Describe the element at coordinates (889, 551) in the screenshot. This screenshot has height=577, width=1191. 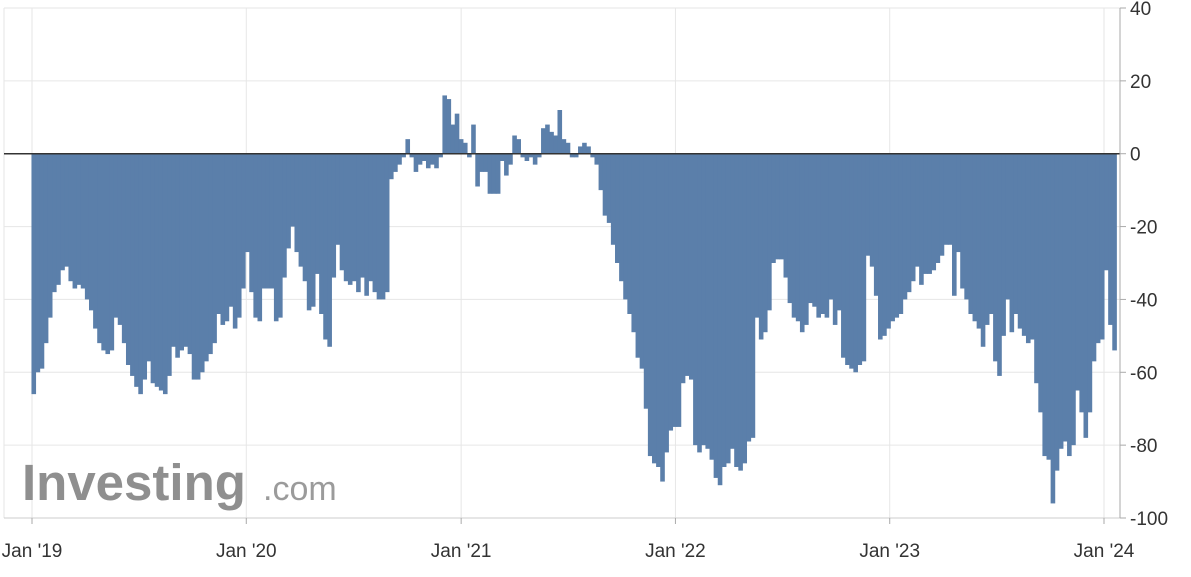
I see `x-tick-label: Jan '23` at that location.